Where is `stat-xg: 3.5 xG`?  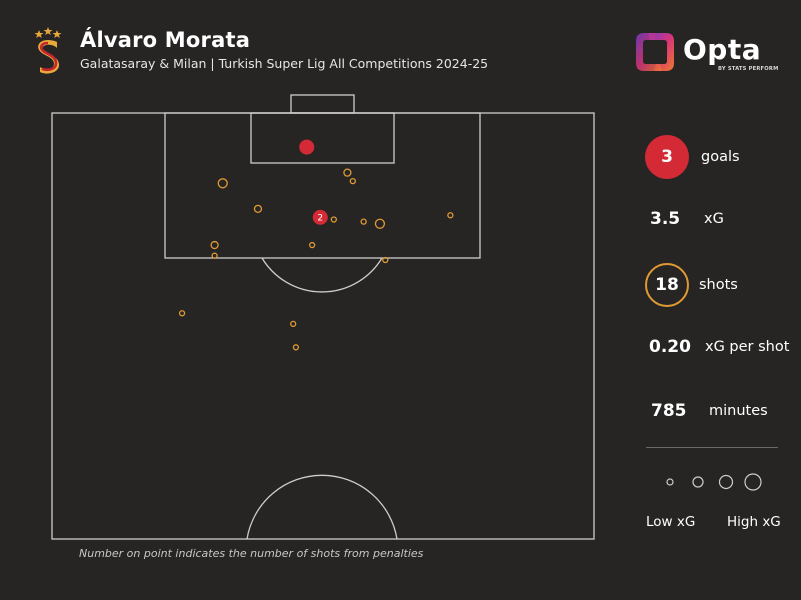 stat-xg: 3.5 xG is located at coordinates (684, 219).